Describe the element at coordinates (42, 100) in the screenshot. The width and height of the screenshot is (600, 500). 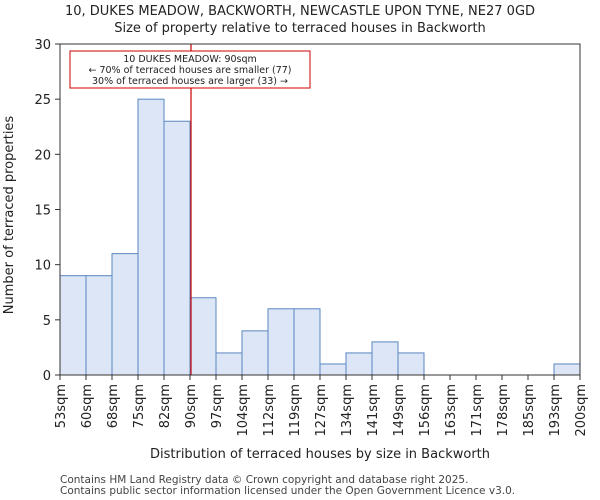
I see `y-tick-label: 25` at that location.